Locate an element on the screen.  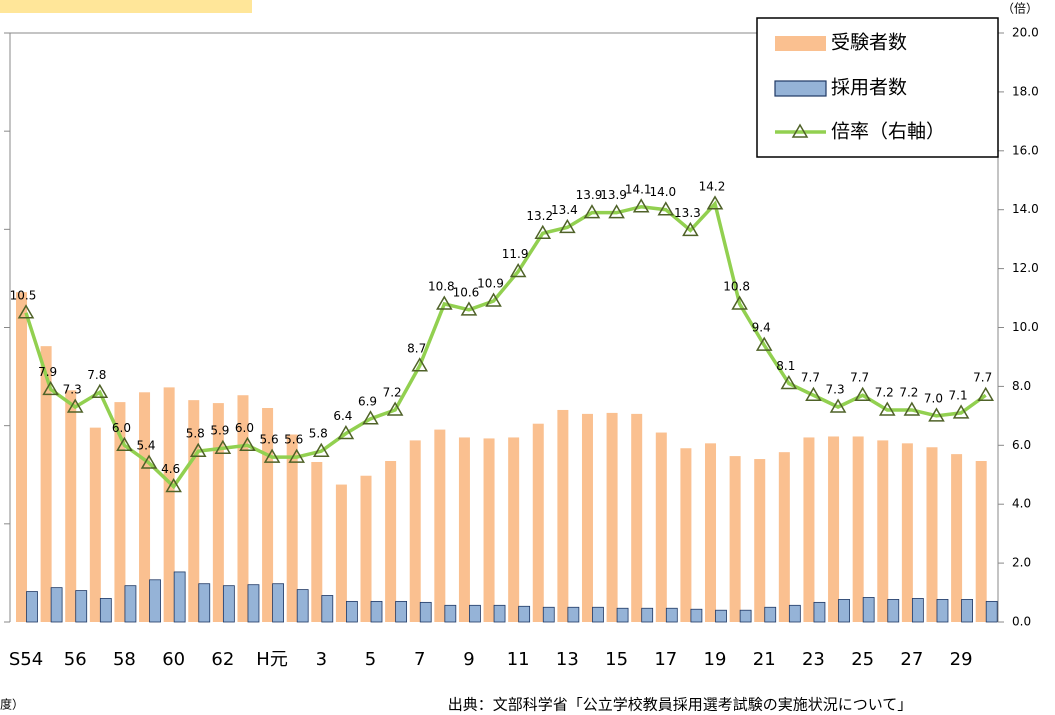
data-label: 6.9 is located at coordinates (367, 401).